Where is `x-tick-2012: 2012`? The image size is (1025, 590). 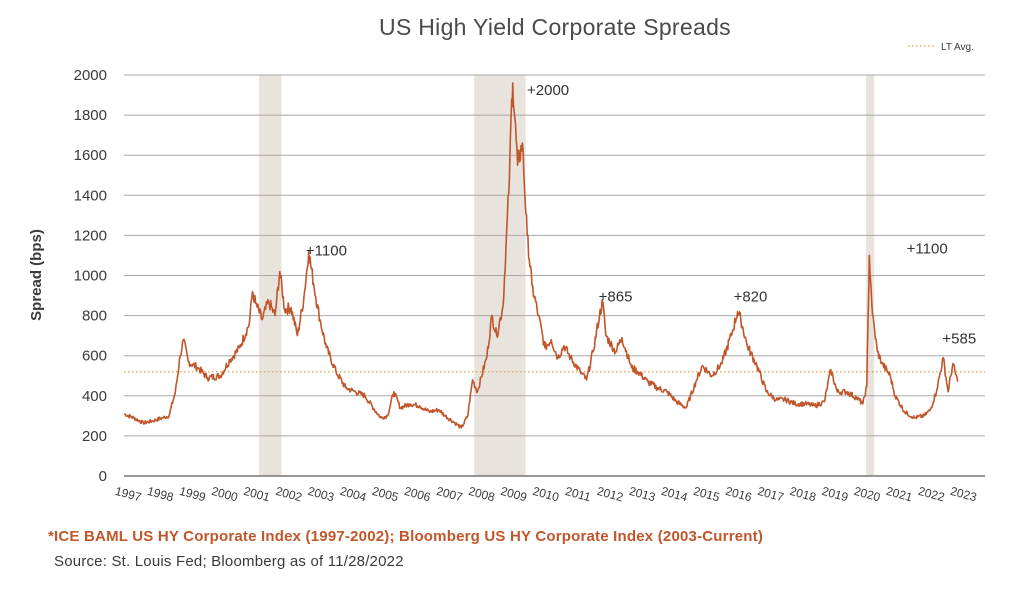 x-tick-2012: 2012 is located at coordinates (610, 494).